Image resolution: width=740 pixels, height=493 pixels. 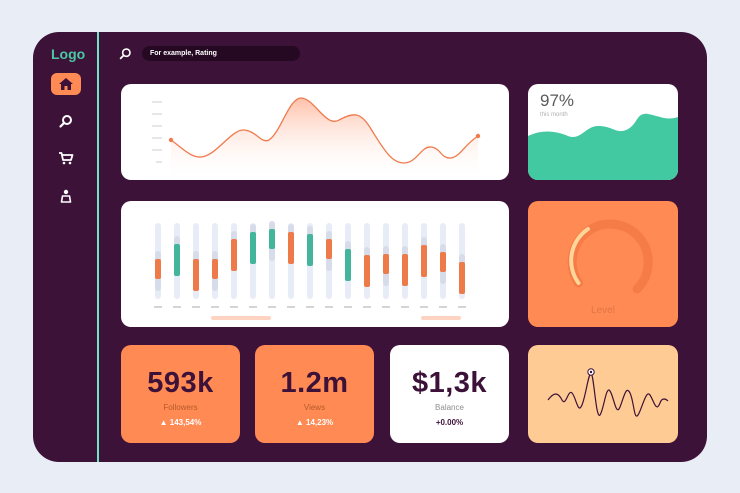 I want to click on wave-line, so click(x=608, y=394).